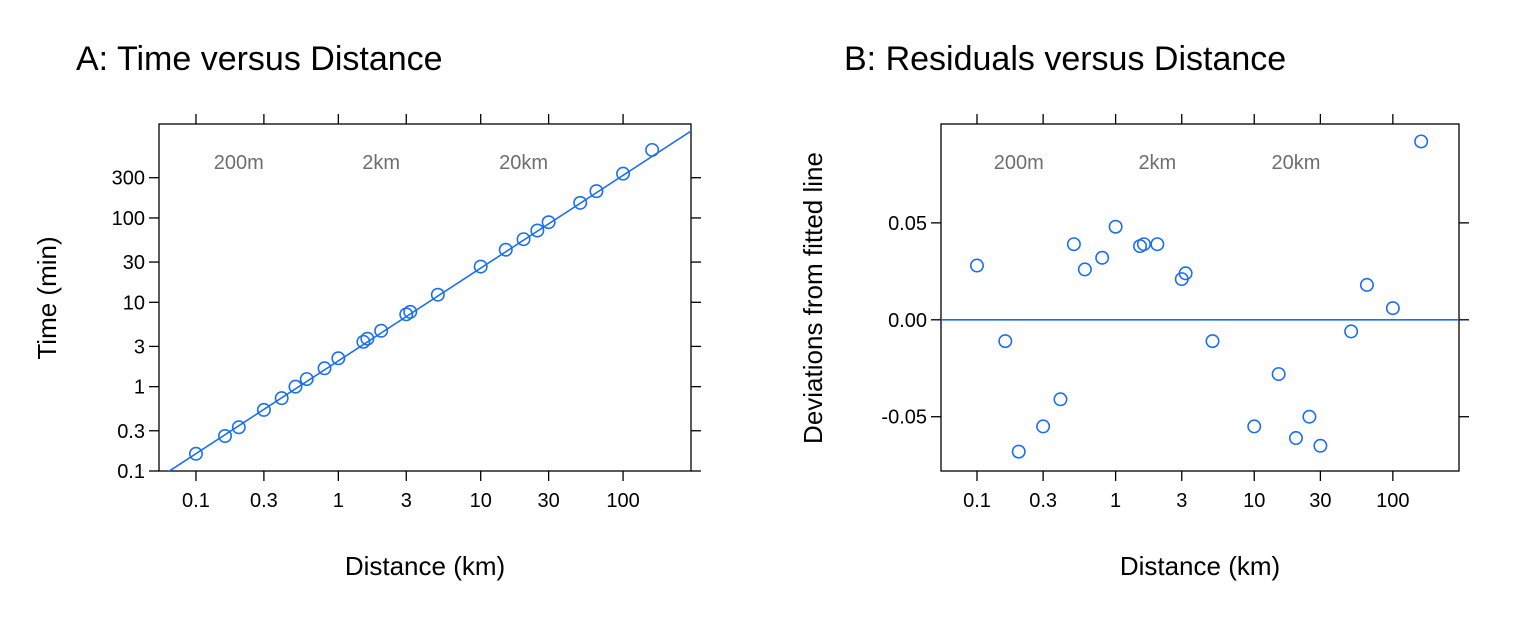 Image resolution: width=1536 pixels, height=624 pixels. What do you see at coordinates (406, 501) in the screenshot?
I see `panel-a-x-tick-label: 3` at bounding box center [406, 501].